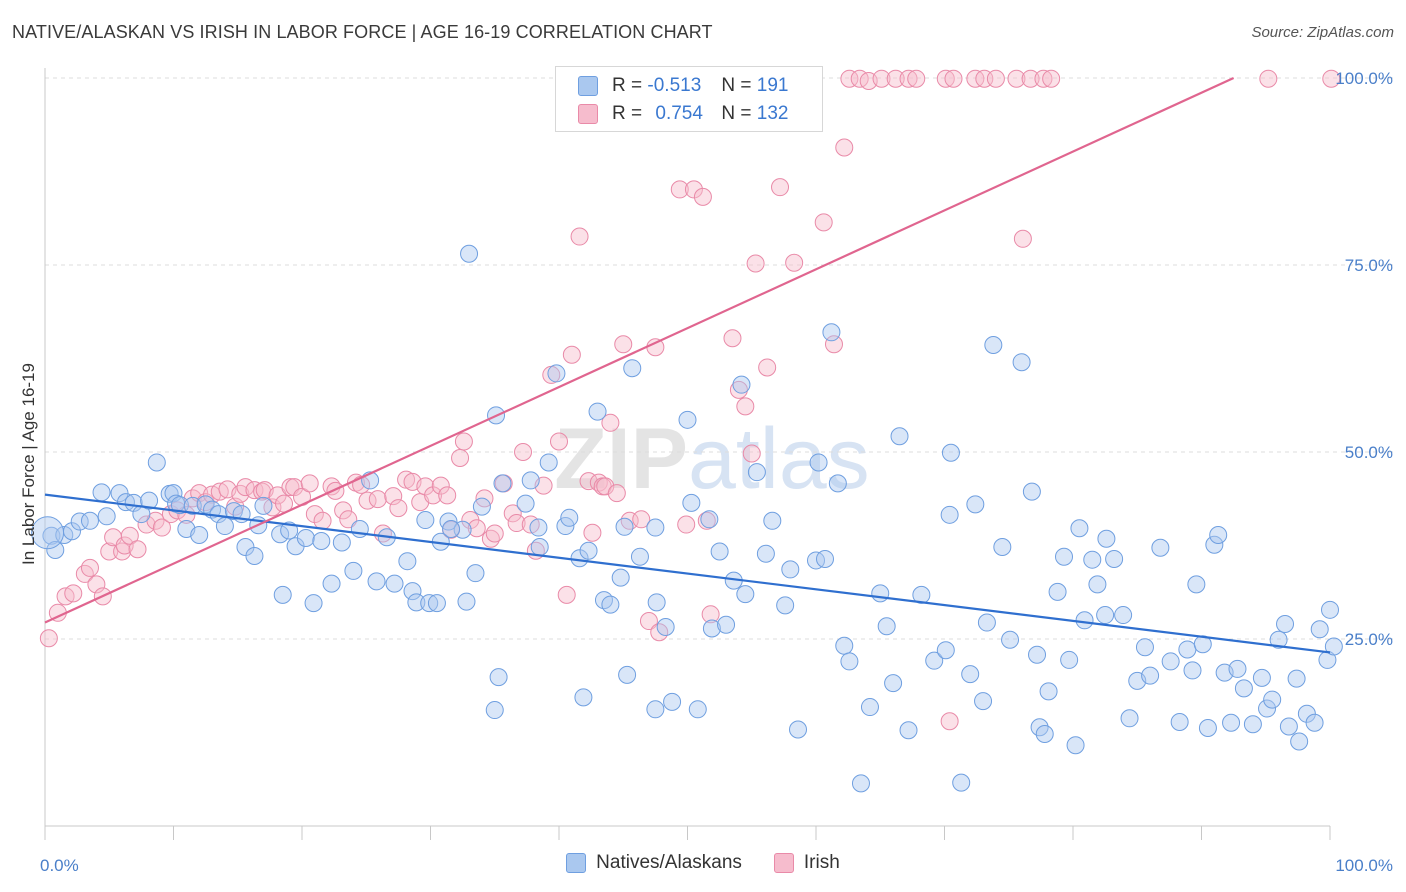 The height and width of the screenshot is (892, 1406). What do you see at coordinates (1369, 452) in the screenshot?
I see `y-tick-label: 50.0%` at bounding box center [1369, 452].